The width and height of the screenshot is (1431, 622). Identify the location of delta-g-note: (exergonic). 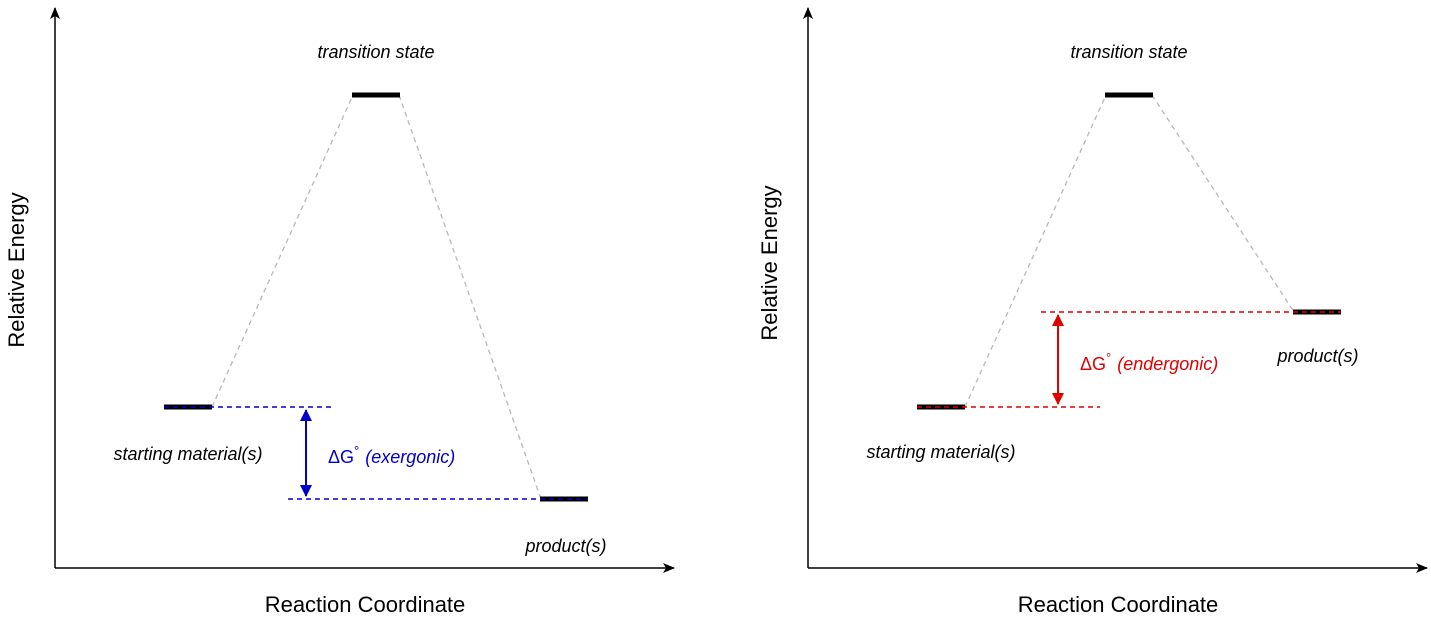
(410, 457).